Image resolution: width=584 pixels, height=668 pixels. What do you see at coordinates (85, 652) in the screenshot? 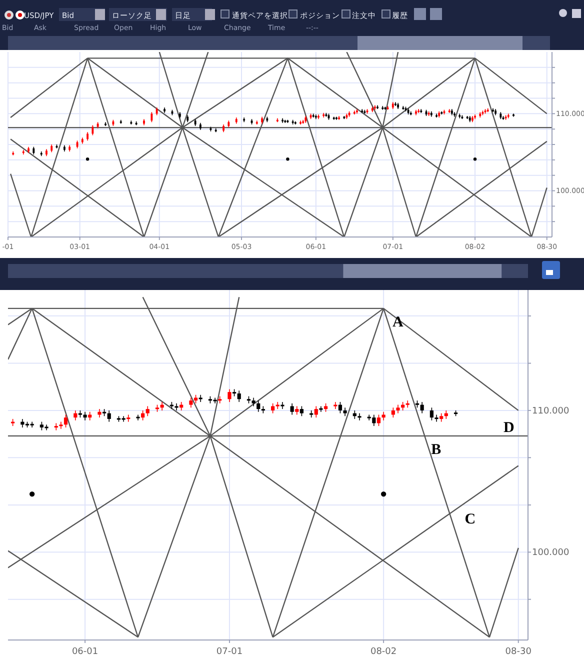
I see `x-tick-label: 06-01` at bounding box center [85, 652].